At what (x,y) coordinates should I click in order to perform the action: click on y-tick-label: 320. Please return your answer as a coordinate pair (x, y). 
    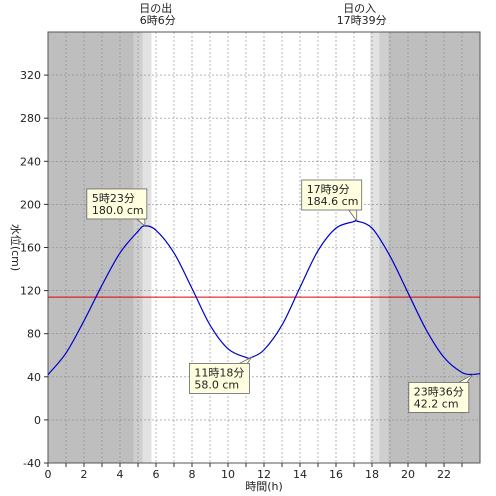
    Looking at the image, I should click on (30, 75).